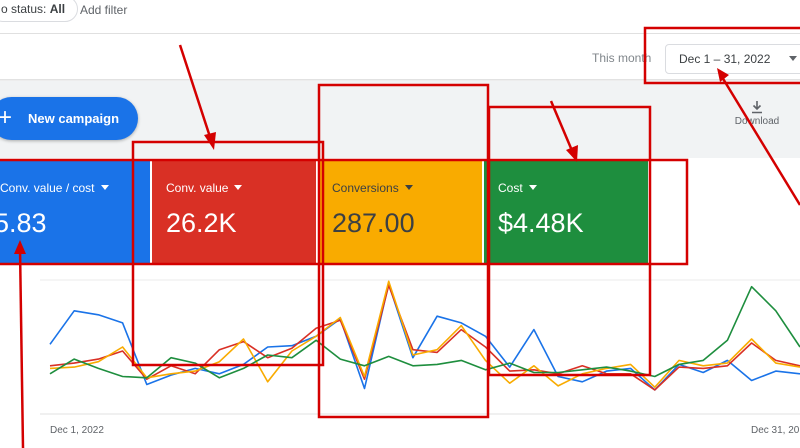 The image size is (800, 448). I want to click on date-range-picker: Dec 1 – 31, 2022, so click(732, 59).